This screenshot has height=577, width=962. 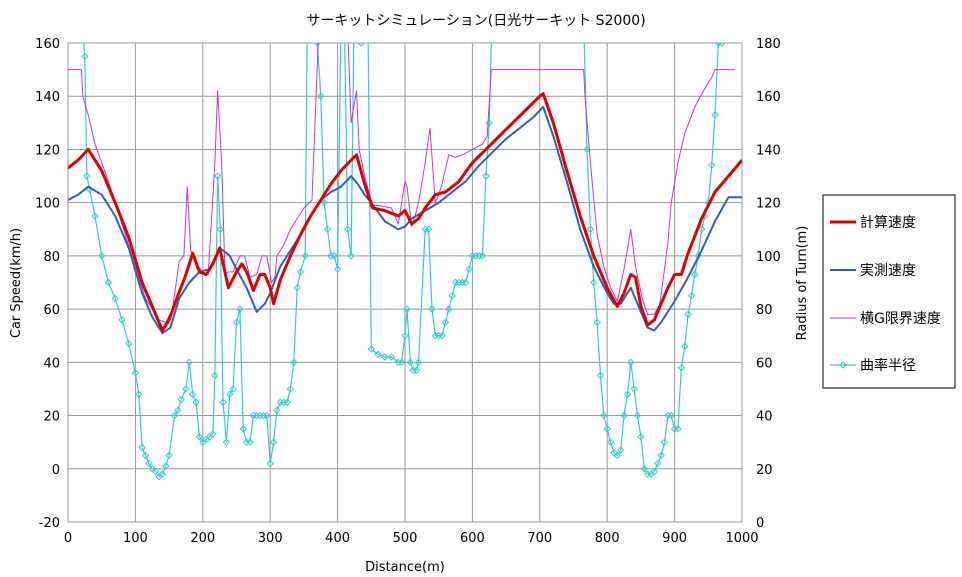 What do you see at coordinates (764, 417) in the screenshot?
I see `y2-tick-label: 40` at bounding box center [764, 417].